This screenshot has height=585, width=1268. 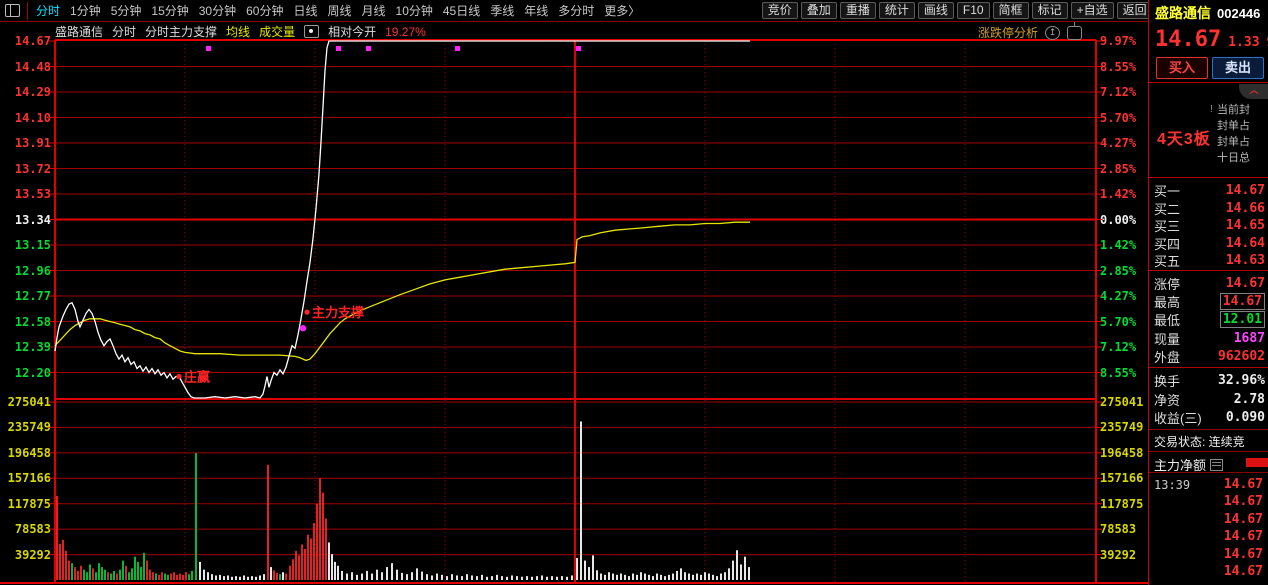 What do you see at coordinates (622, 11) in the screenshot?
I see `period-tab-14: 更多〉` at bounding box center [622, 11].